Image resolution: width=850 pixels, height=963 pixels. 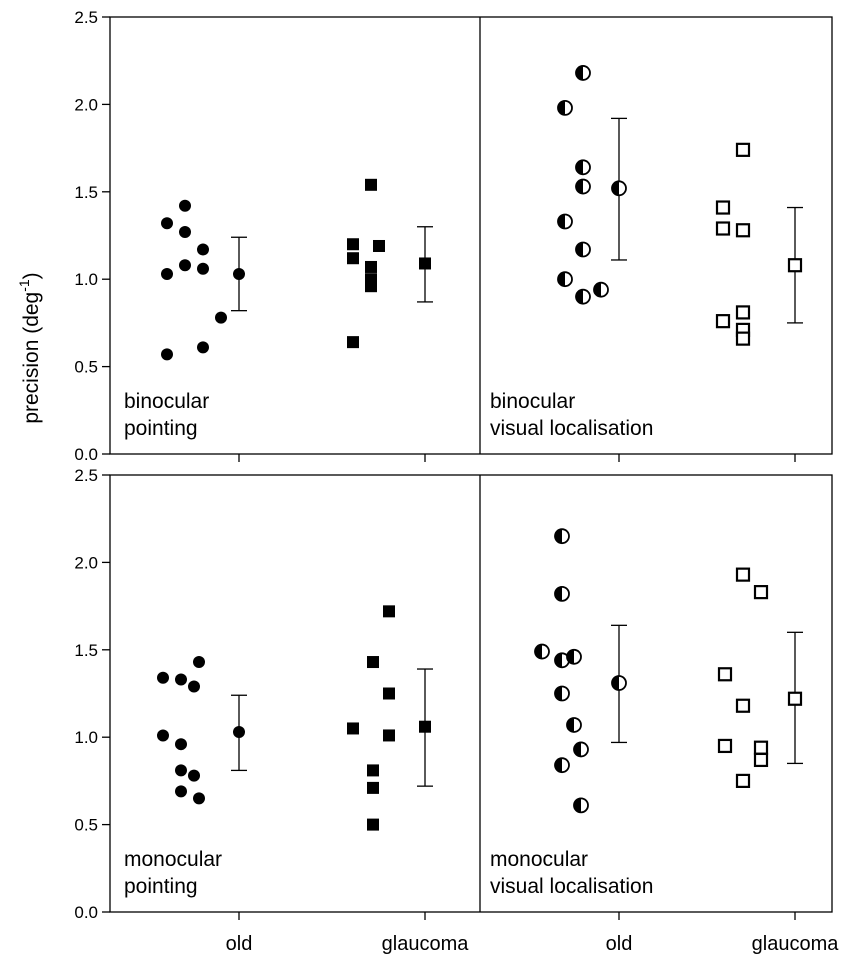 I want to click on y-tick-label: 1.5, so click(x=86, y=650).